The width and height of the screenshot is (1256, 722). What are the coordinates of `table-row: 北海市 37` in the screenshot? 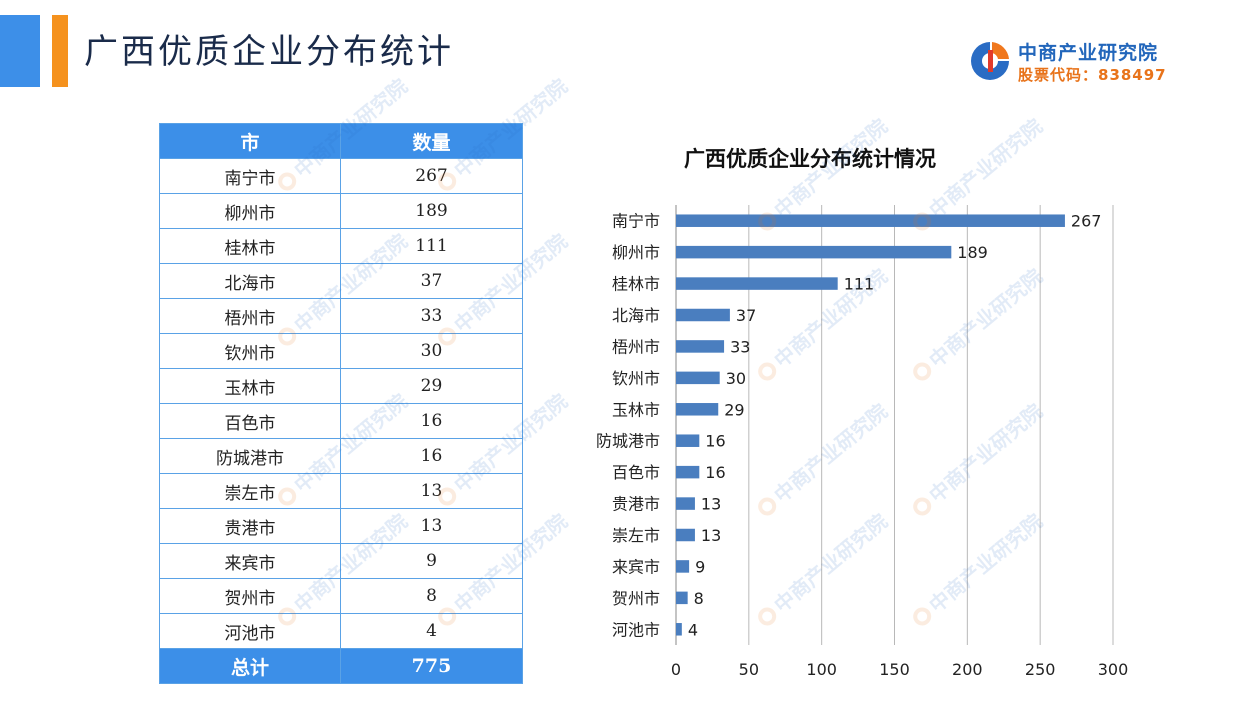 It's located at (341, 281).